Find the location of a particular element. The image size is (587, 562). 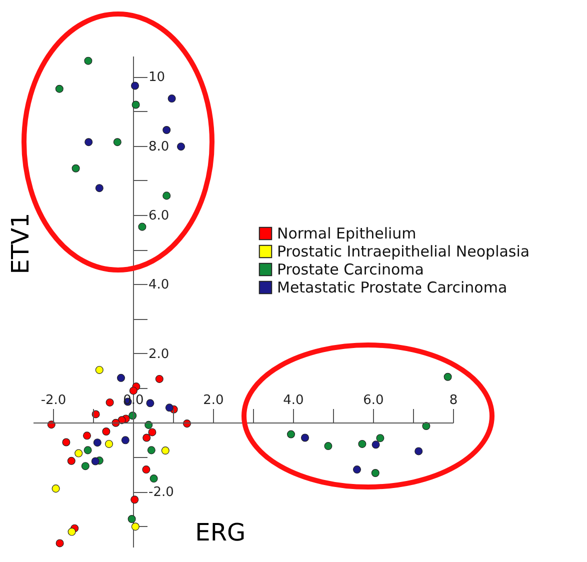

y-axis-title: ETV1 is located at coordinates (20, 243).